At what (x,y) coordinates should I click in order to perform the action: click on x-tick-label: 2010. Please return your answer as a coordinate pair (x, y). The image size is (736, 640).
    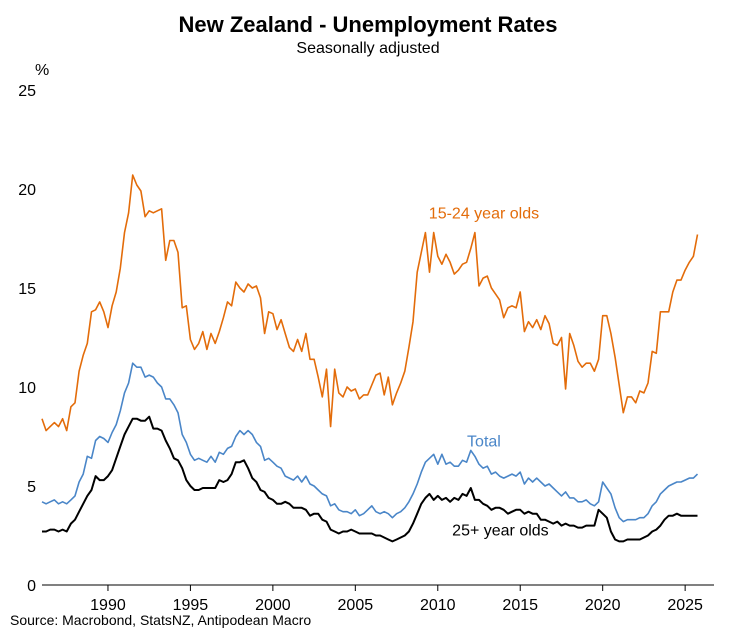
    Looking at the image, I should click on (438, 605).